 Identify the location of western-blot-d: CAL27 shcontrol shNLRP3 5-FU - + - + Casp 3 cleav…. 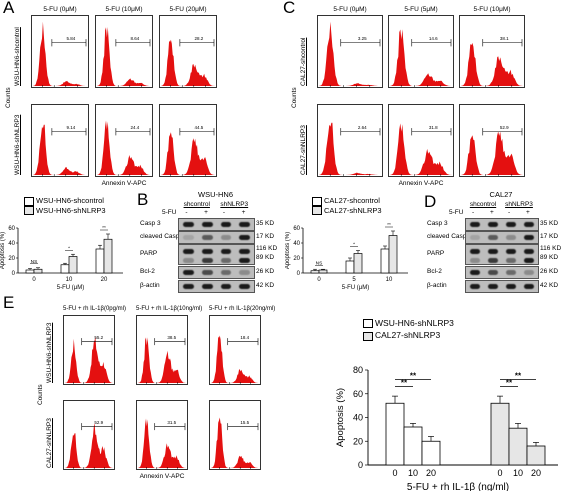
(497, 242).